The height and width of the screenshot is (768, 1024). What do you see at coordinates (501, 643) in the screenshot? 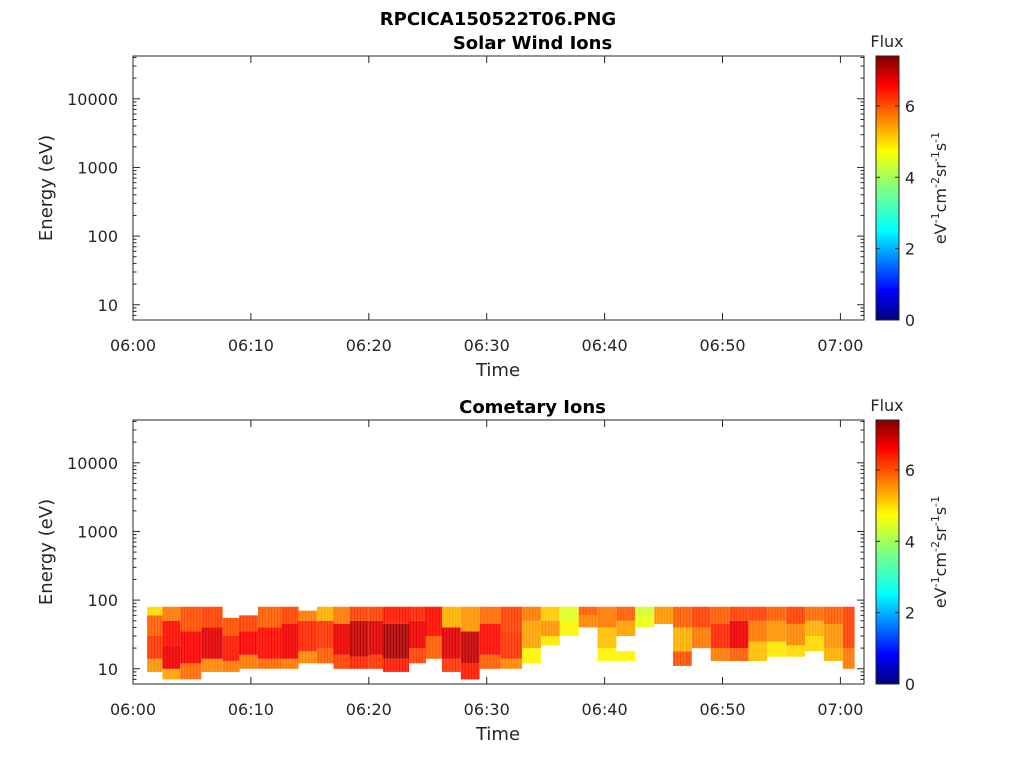
I see `spectrogram-cells` at bounding box center [501, 643].